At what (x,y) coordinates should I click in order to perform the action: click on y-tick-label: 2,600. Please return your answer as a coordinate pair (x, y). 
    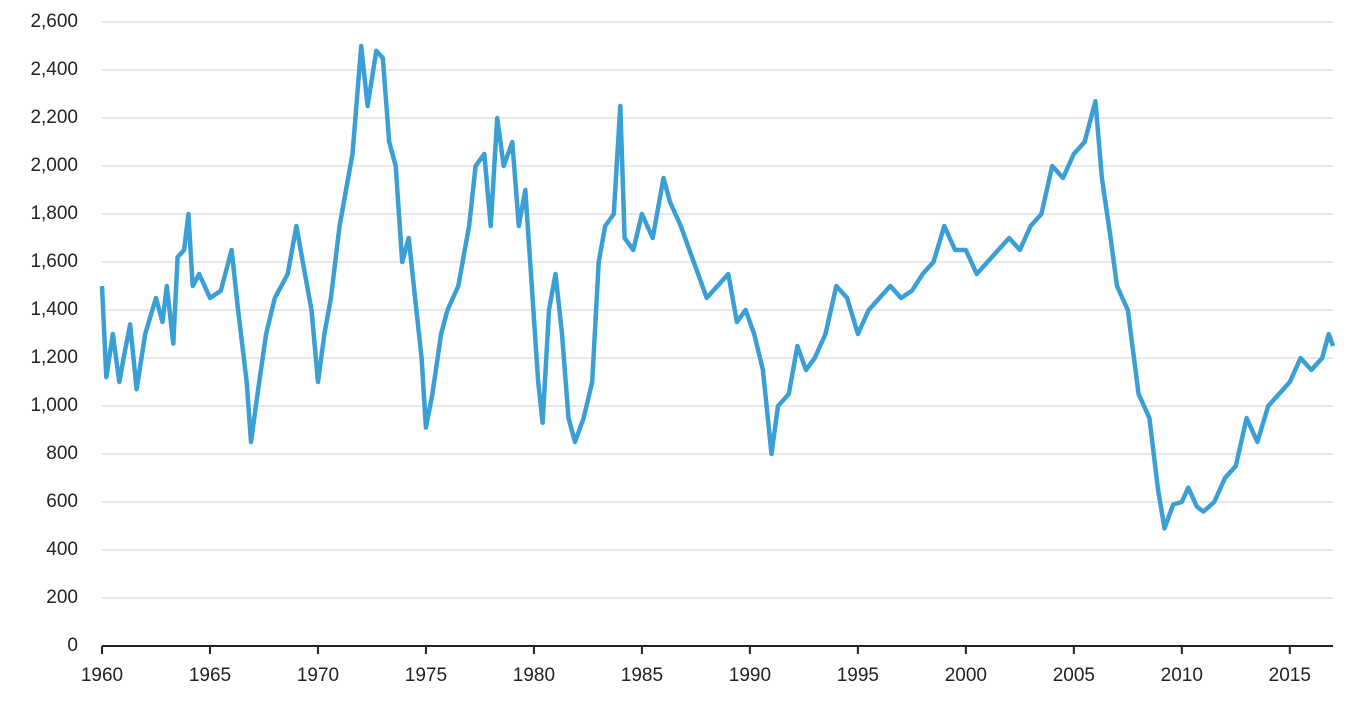
    Looking at the image, I should click on (54, 21).